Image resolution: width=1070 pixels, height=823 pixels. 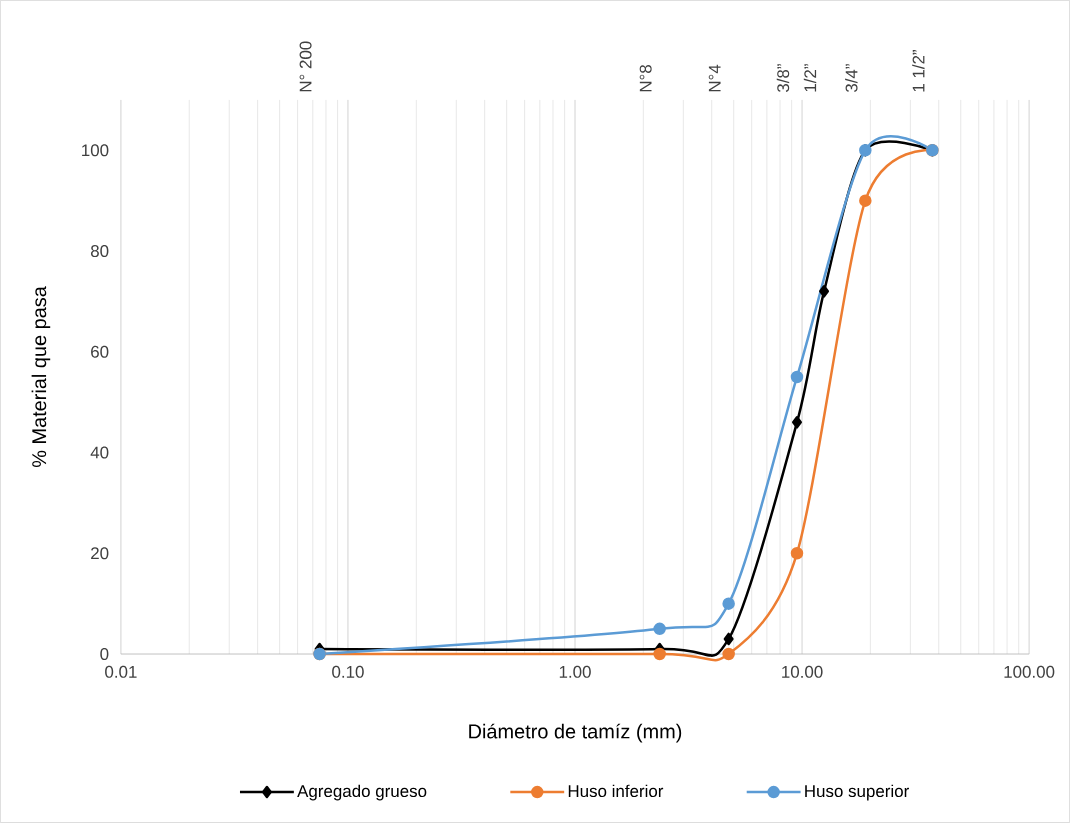 What do you see at coordinates (616, 791) in the screenshot?
I see `legend-label: Huso inferior` at bounding box center [616, 791].